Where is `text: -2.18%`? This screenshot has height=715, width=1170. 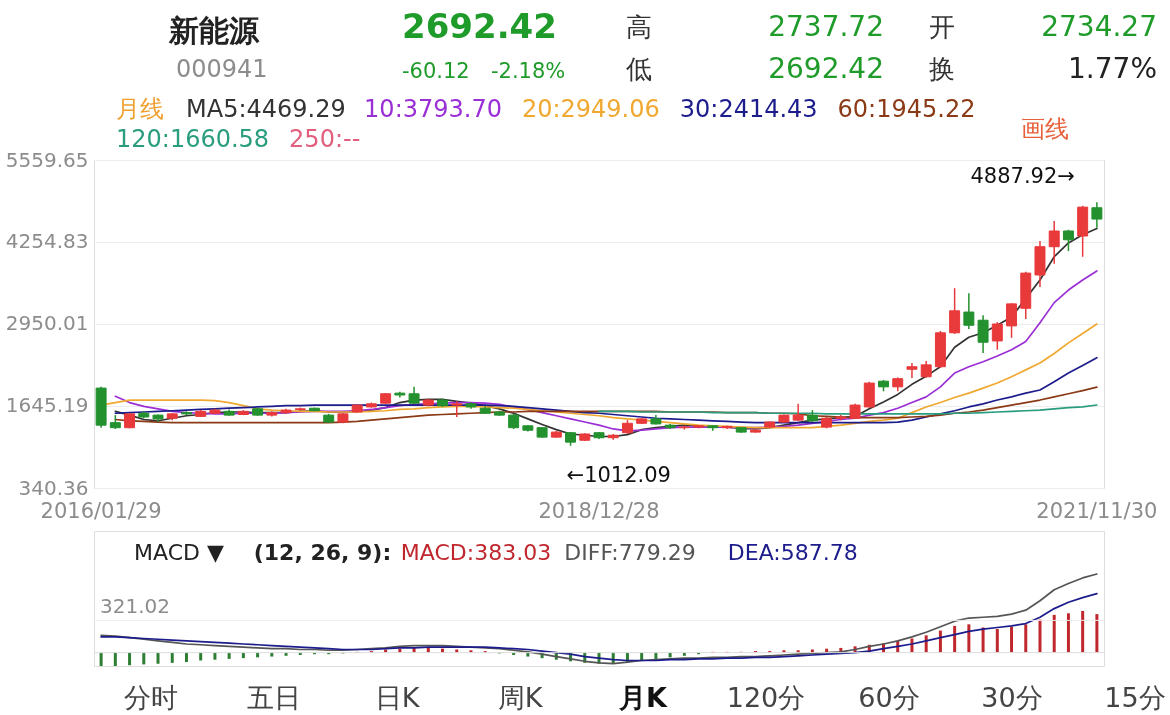
text: -2.18% is located at coordinates (528, 71).